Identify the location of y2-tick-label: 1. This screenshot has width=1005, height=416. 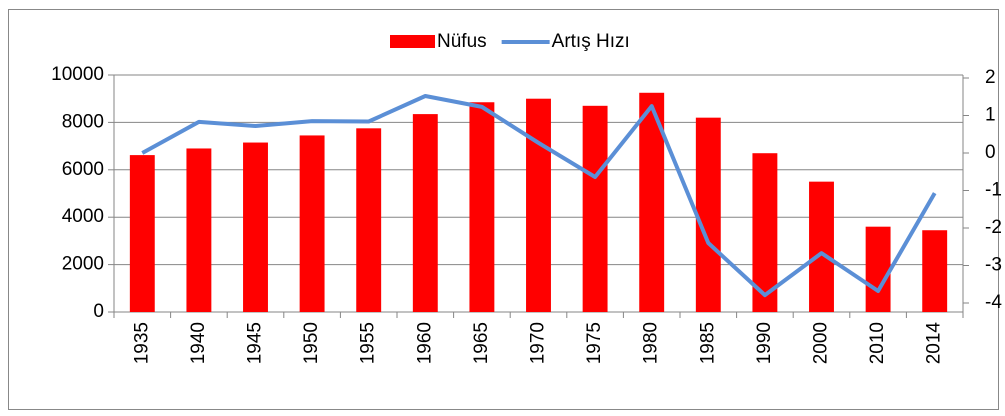
(990, 115).